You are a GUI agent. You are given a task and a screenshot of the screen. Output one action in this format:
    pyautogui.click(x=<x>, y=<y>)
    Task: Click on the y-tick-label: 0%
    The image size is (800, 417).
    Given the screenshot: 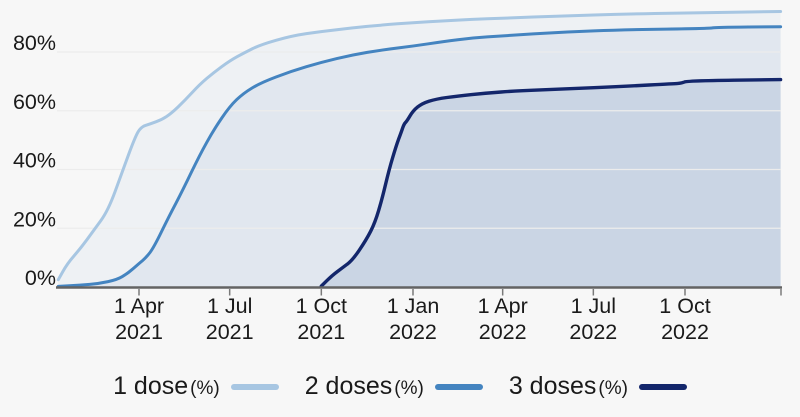 What is the action you would take?
    pyautogui.click(x=40, y=278)
    